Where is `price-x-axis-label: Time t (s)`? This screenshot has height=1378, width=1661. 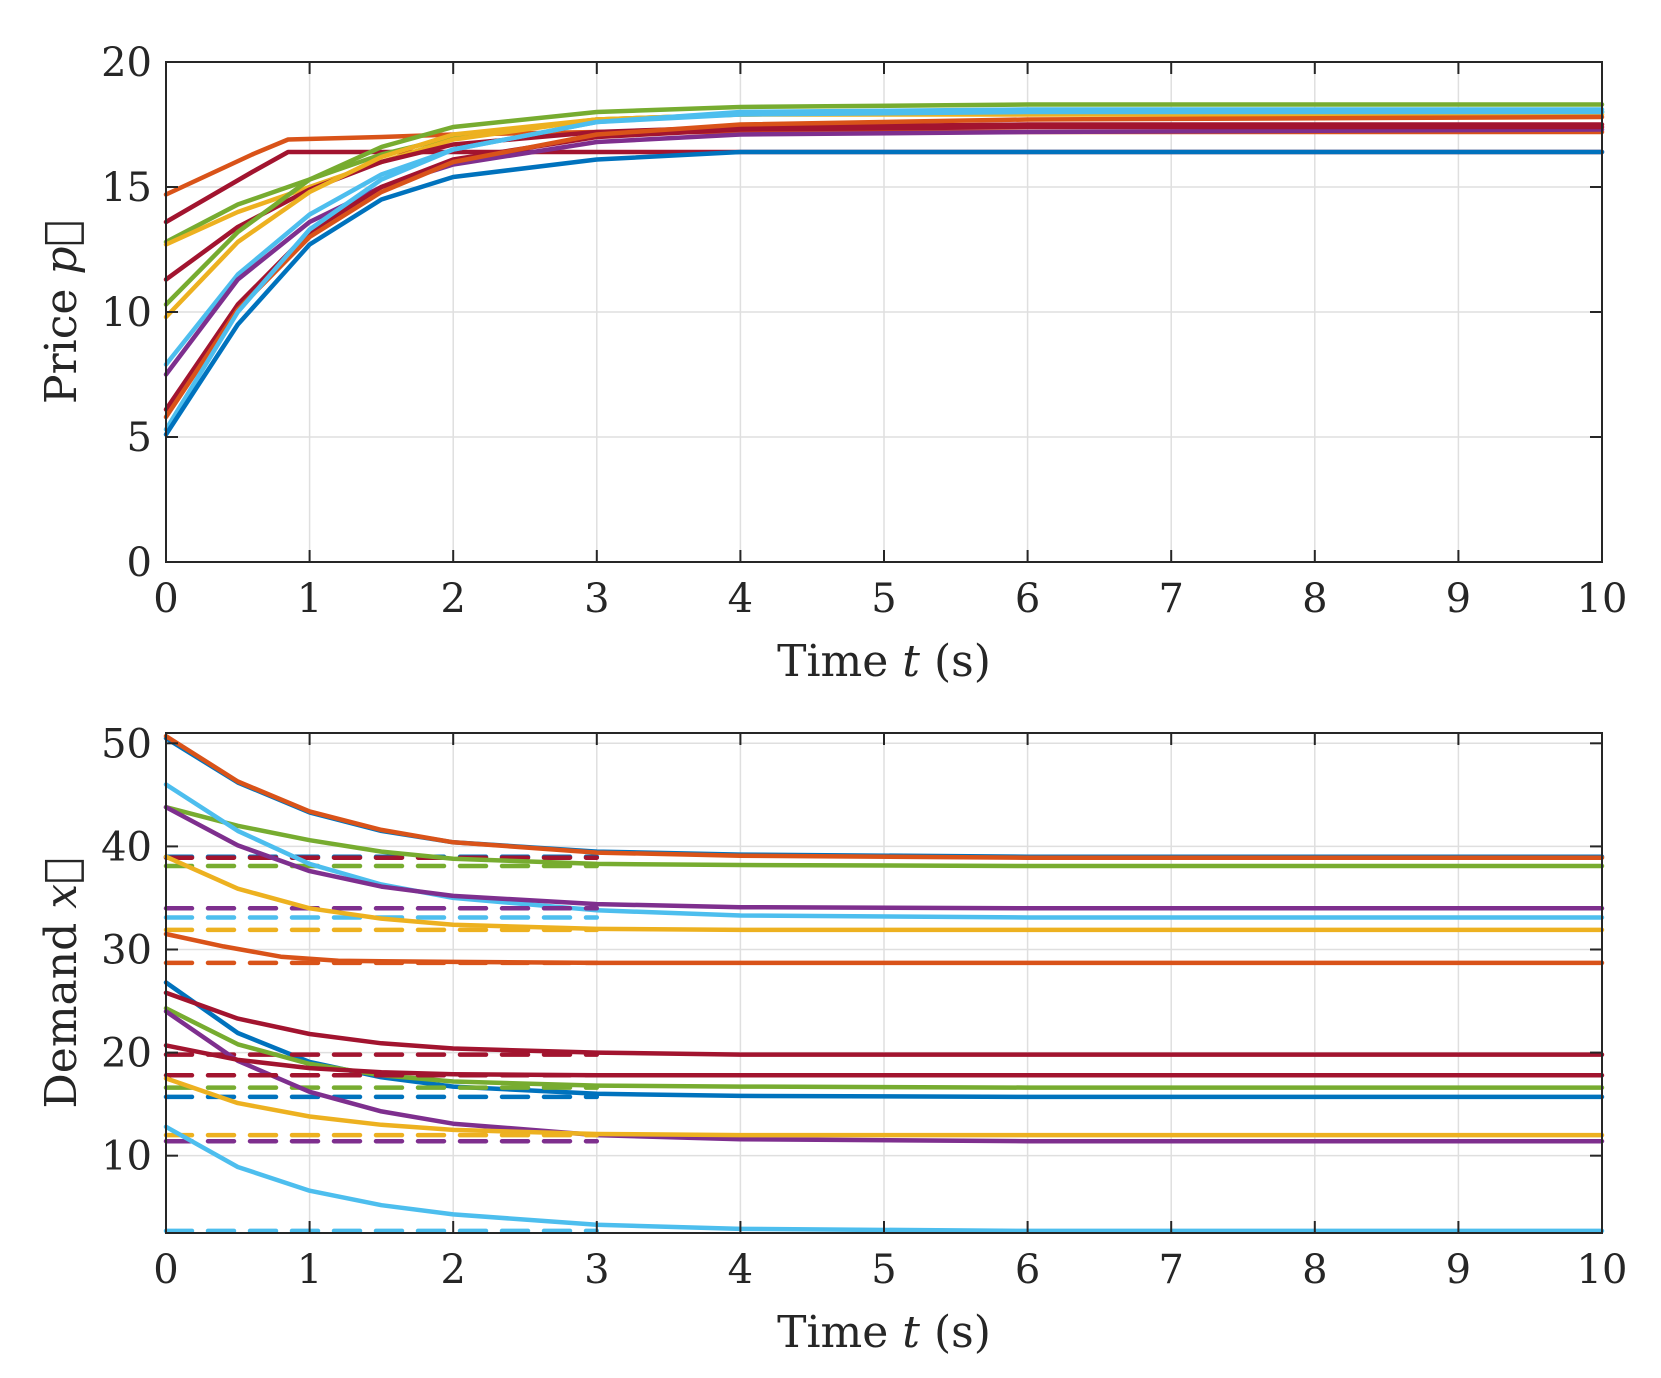 price-x-axis-label: Time t (s) is located at coordinates (884, 661).